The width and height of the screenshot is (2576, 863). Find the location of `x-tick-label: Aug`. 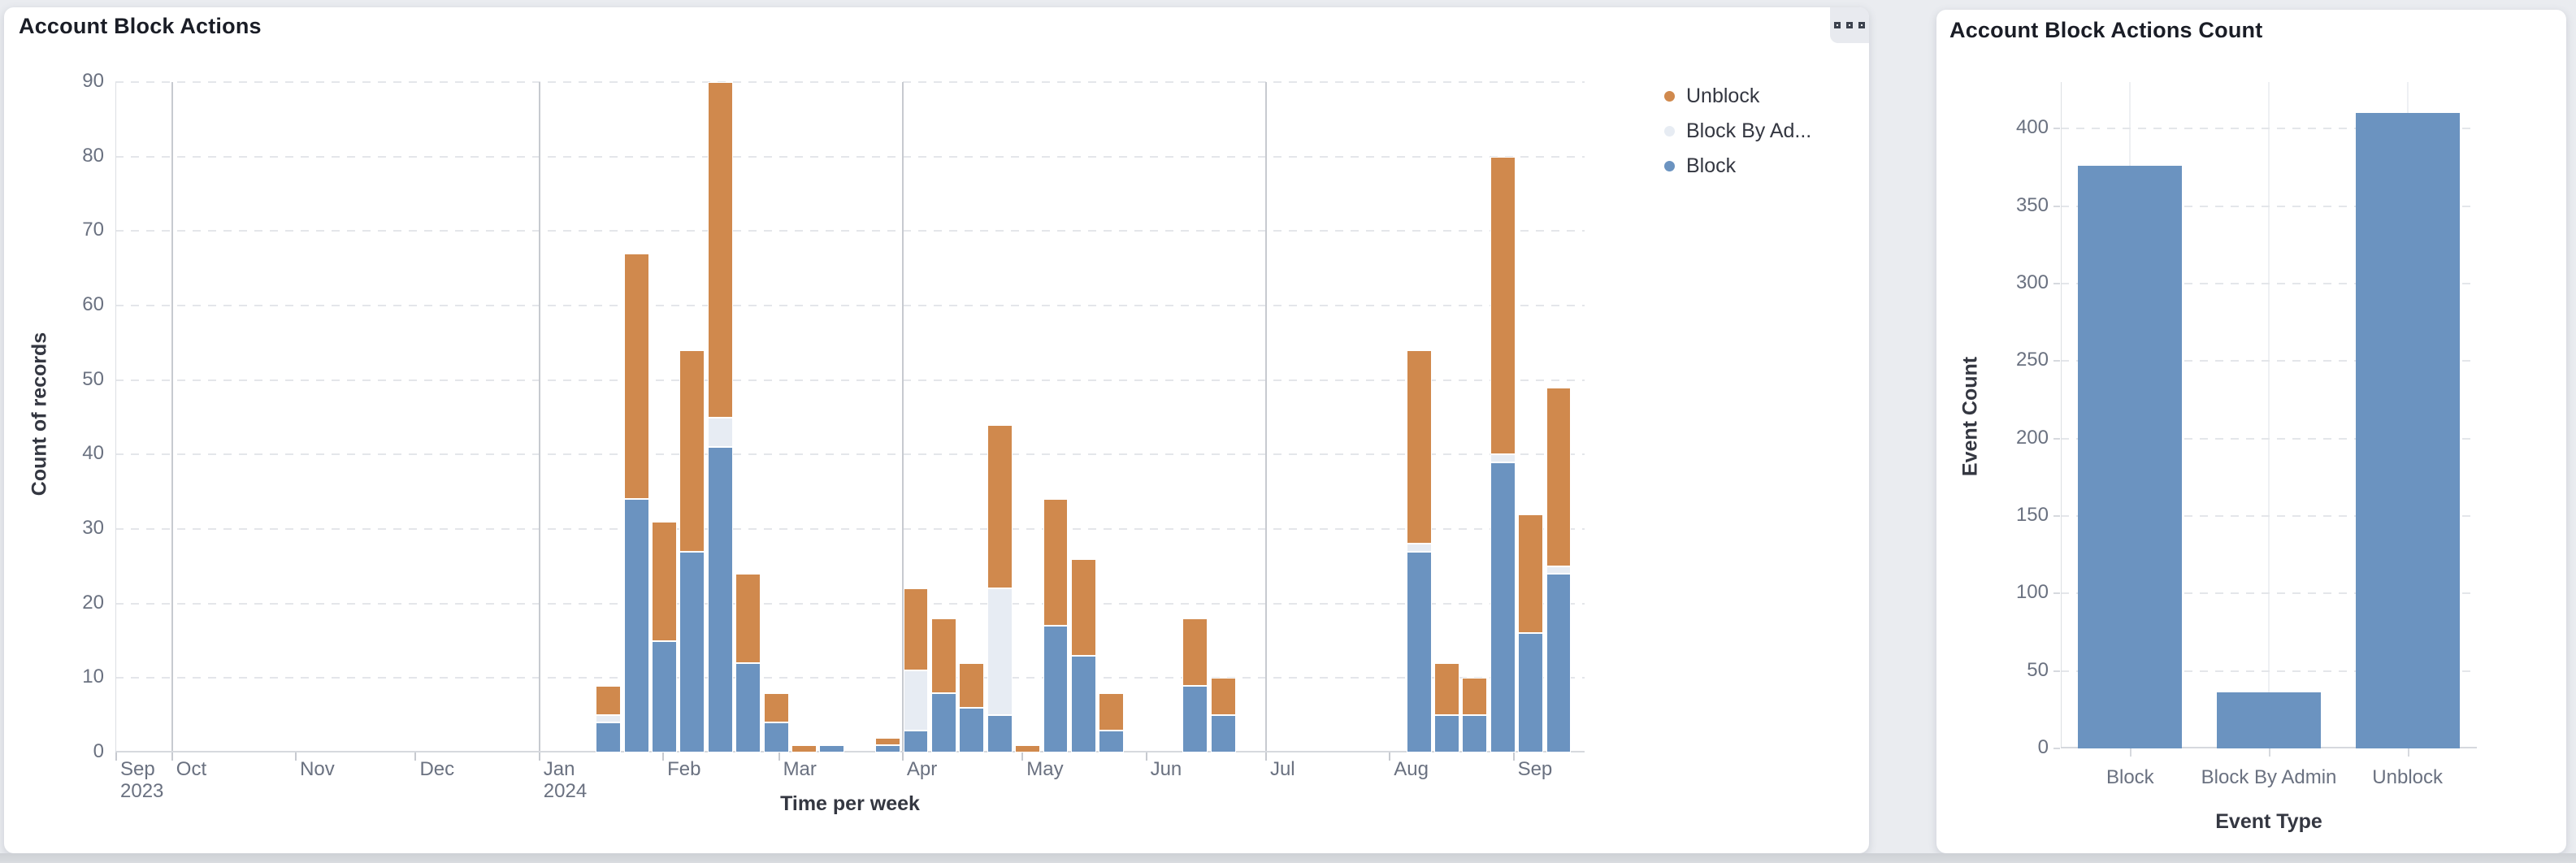

x-tick-label: Aug is located at coordinates (1411, 769).